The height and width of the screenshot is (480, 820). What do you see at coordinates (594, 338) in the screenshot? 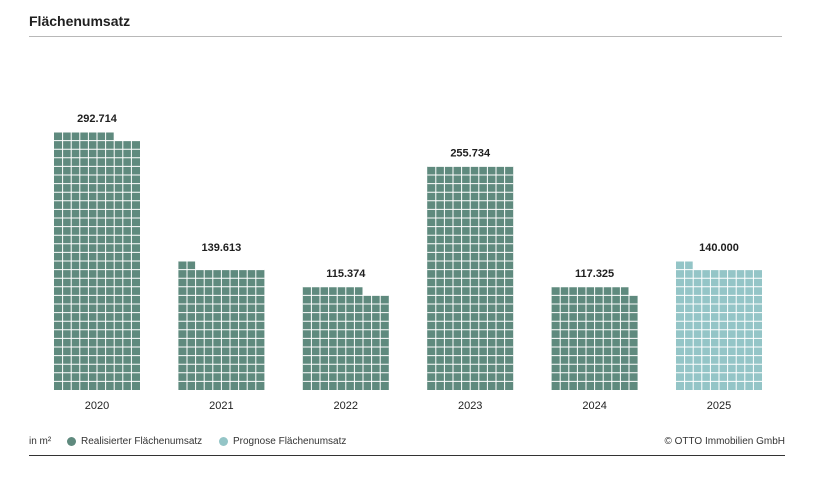
I see `bar-2024` at bounding box center [594, 338].